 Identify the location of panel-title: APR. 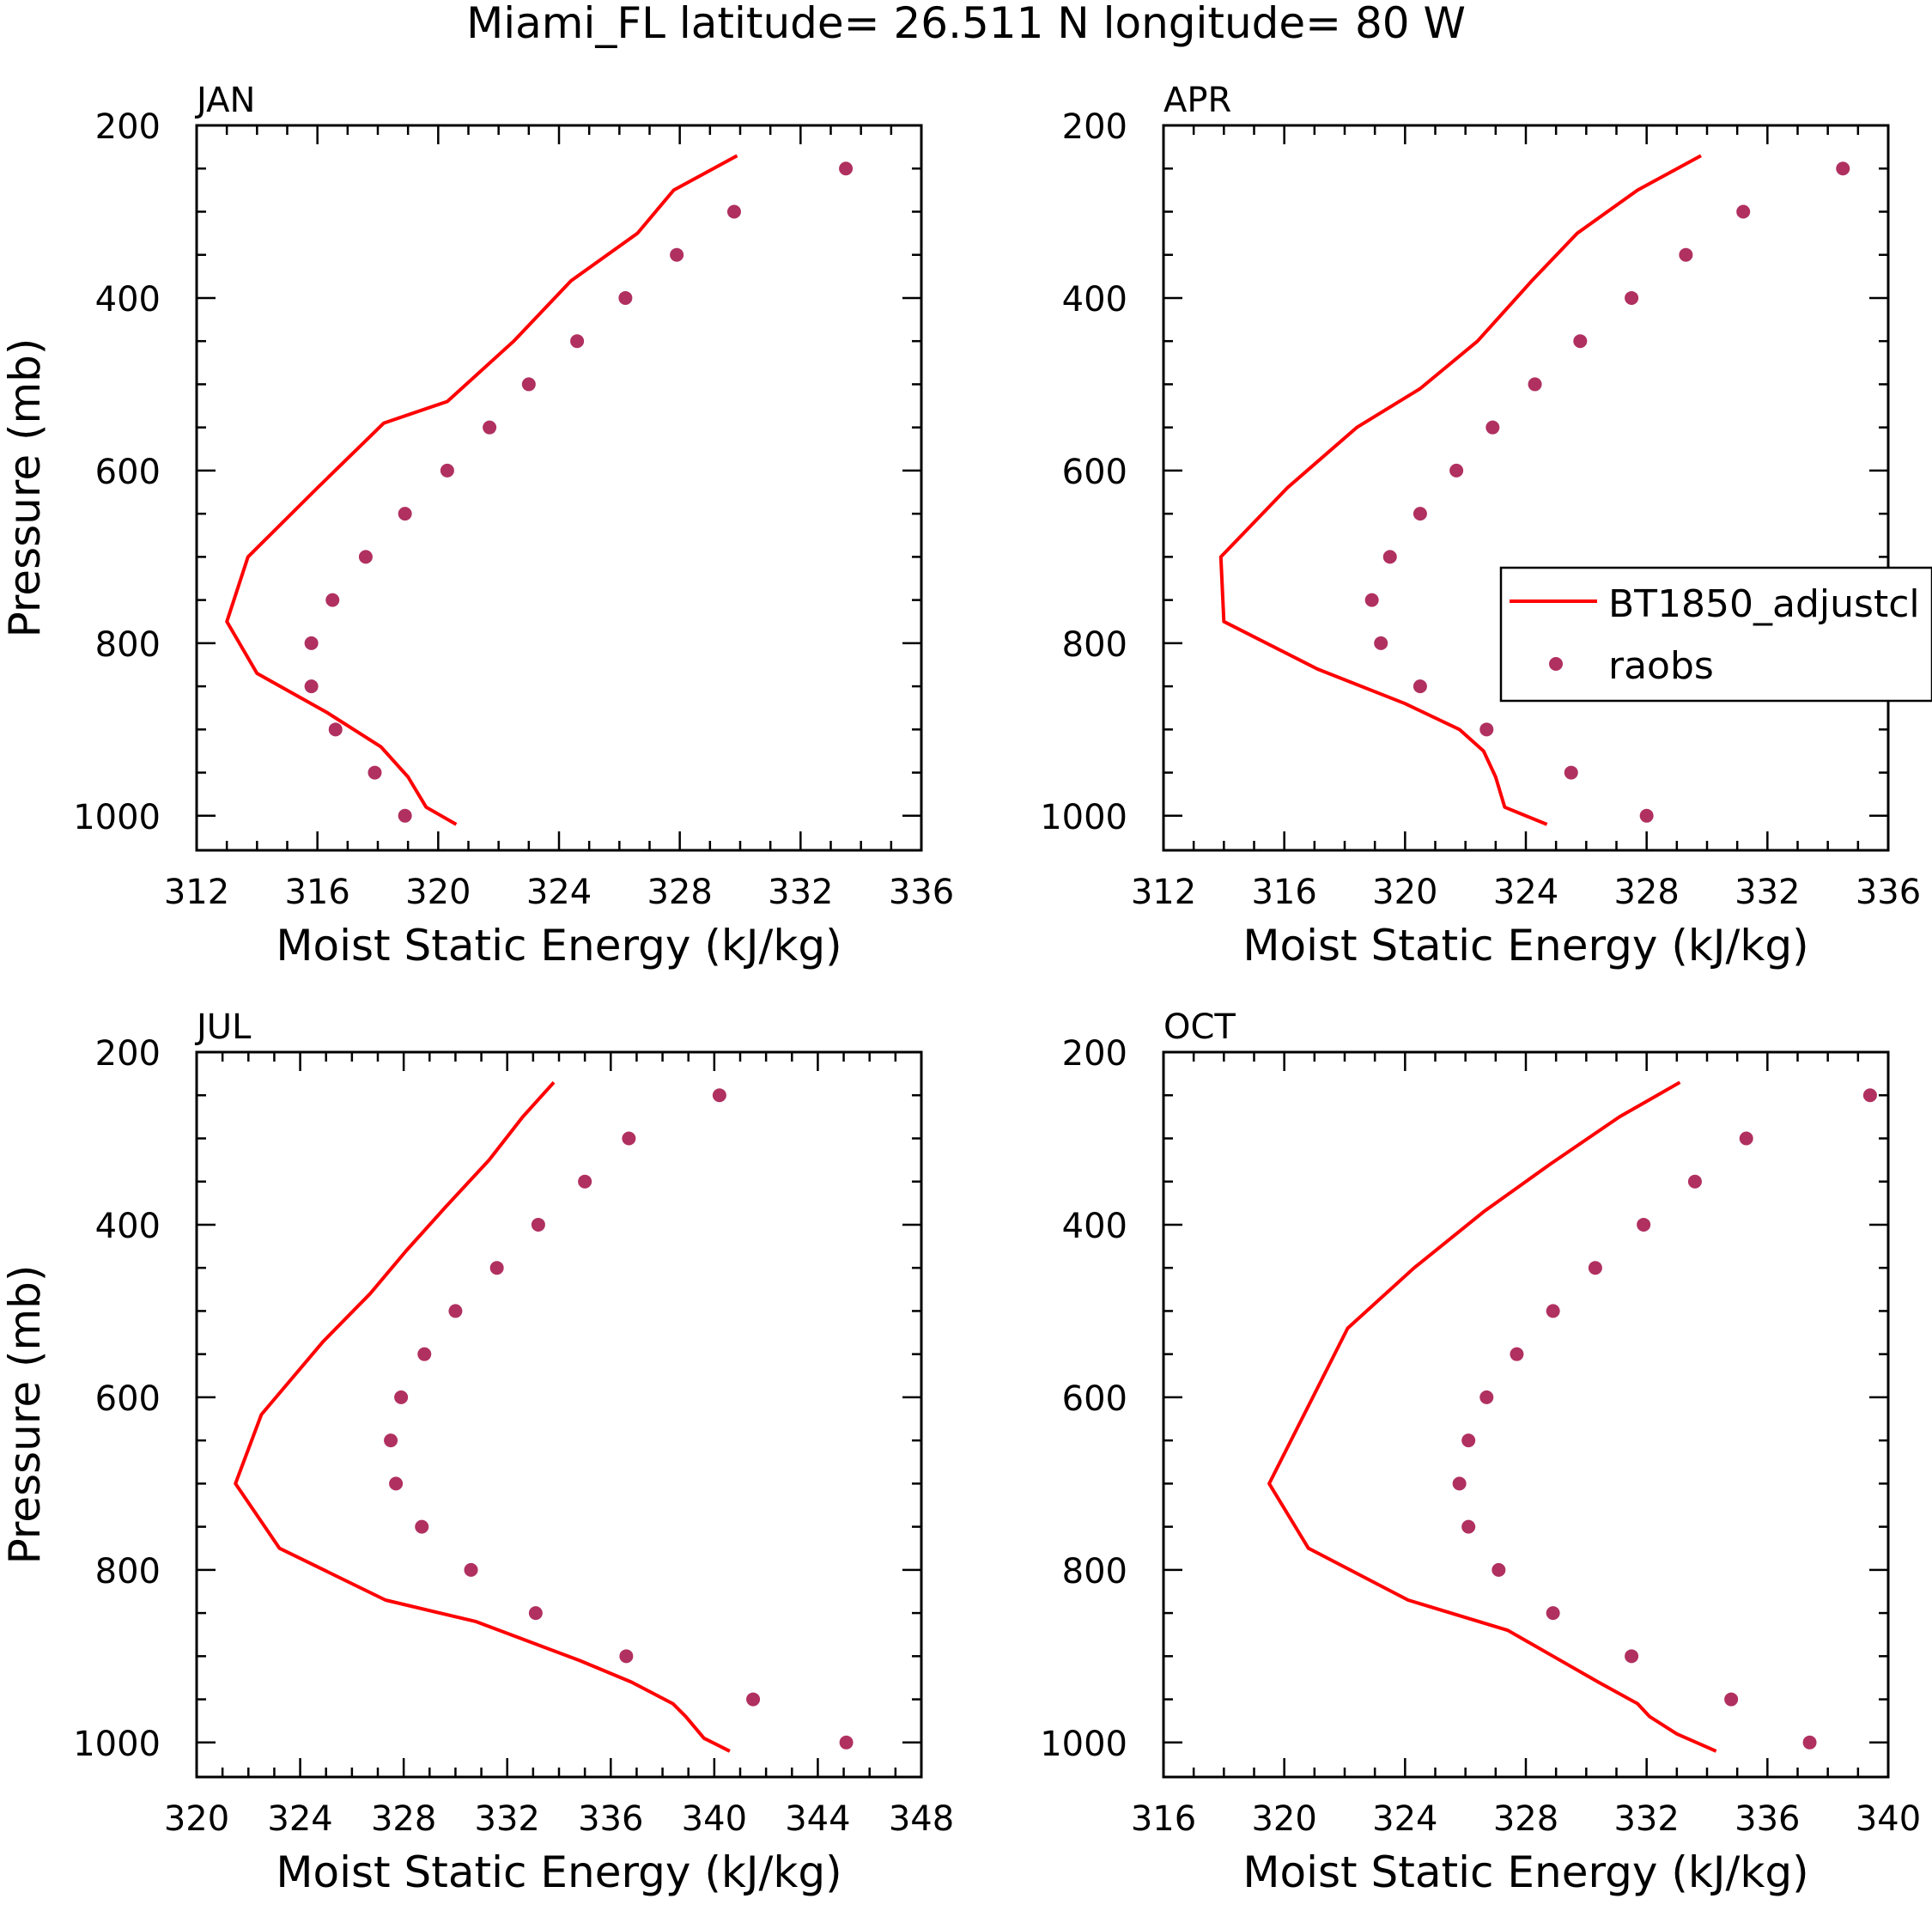
(1197, 100).